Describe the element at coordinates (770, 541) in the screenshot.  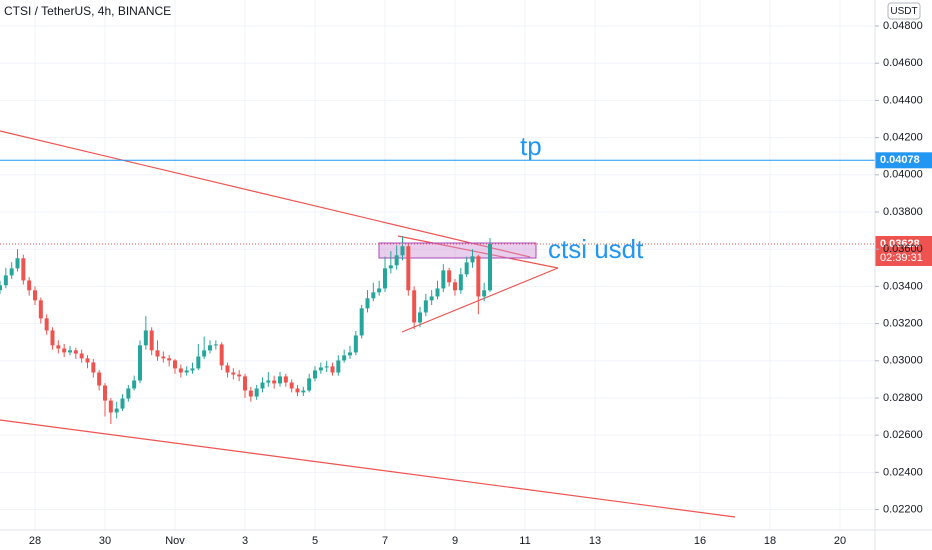
I see `x-tick-label: 18` at that location.